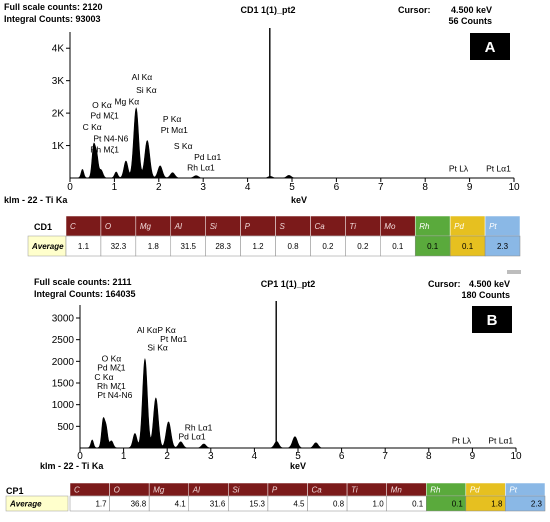 The height and width of the screenshot is (522, 550). I want to click on x-tick-label: 10, so click(516, 456).